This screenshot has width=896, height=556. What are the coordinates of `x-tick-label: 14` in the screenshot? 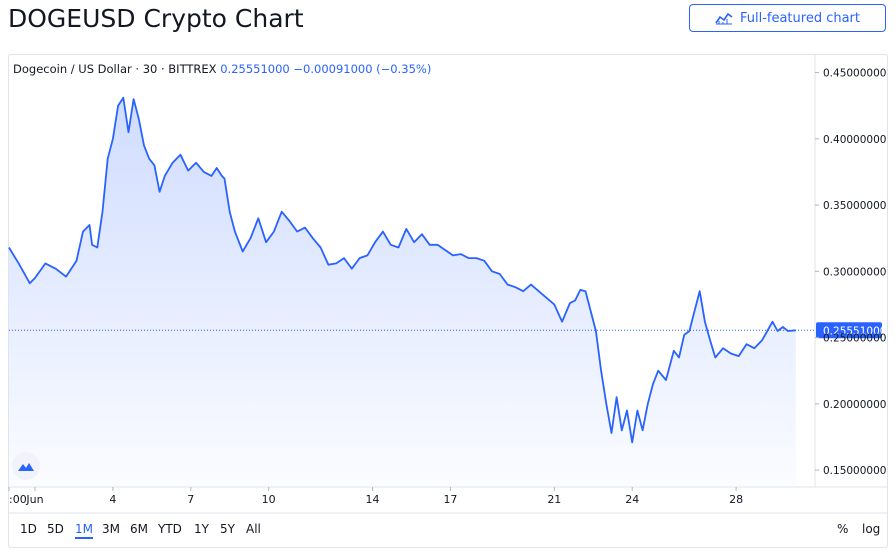 It's located at (373, 499).